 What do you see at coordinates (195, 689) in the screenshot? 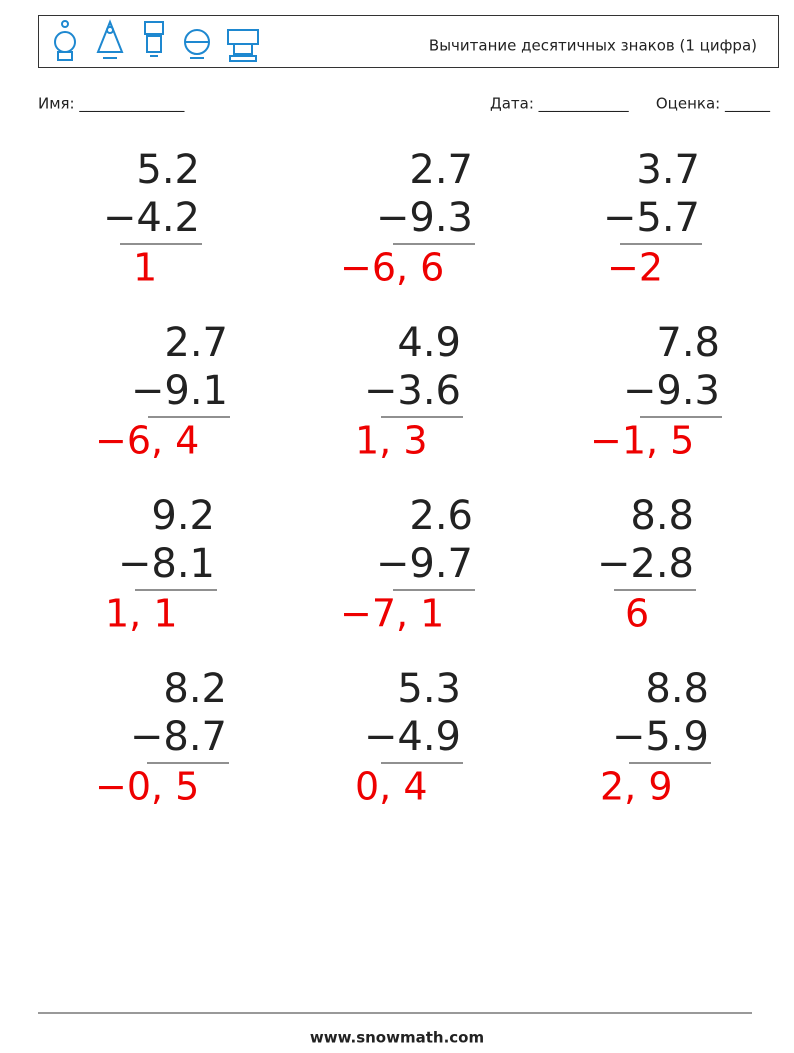
I see `minuend: 8.2` at bounding box center [195, 689].